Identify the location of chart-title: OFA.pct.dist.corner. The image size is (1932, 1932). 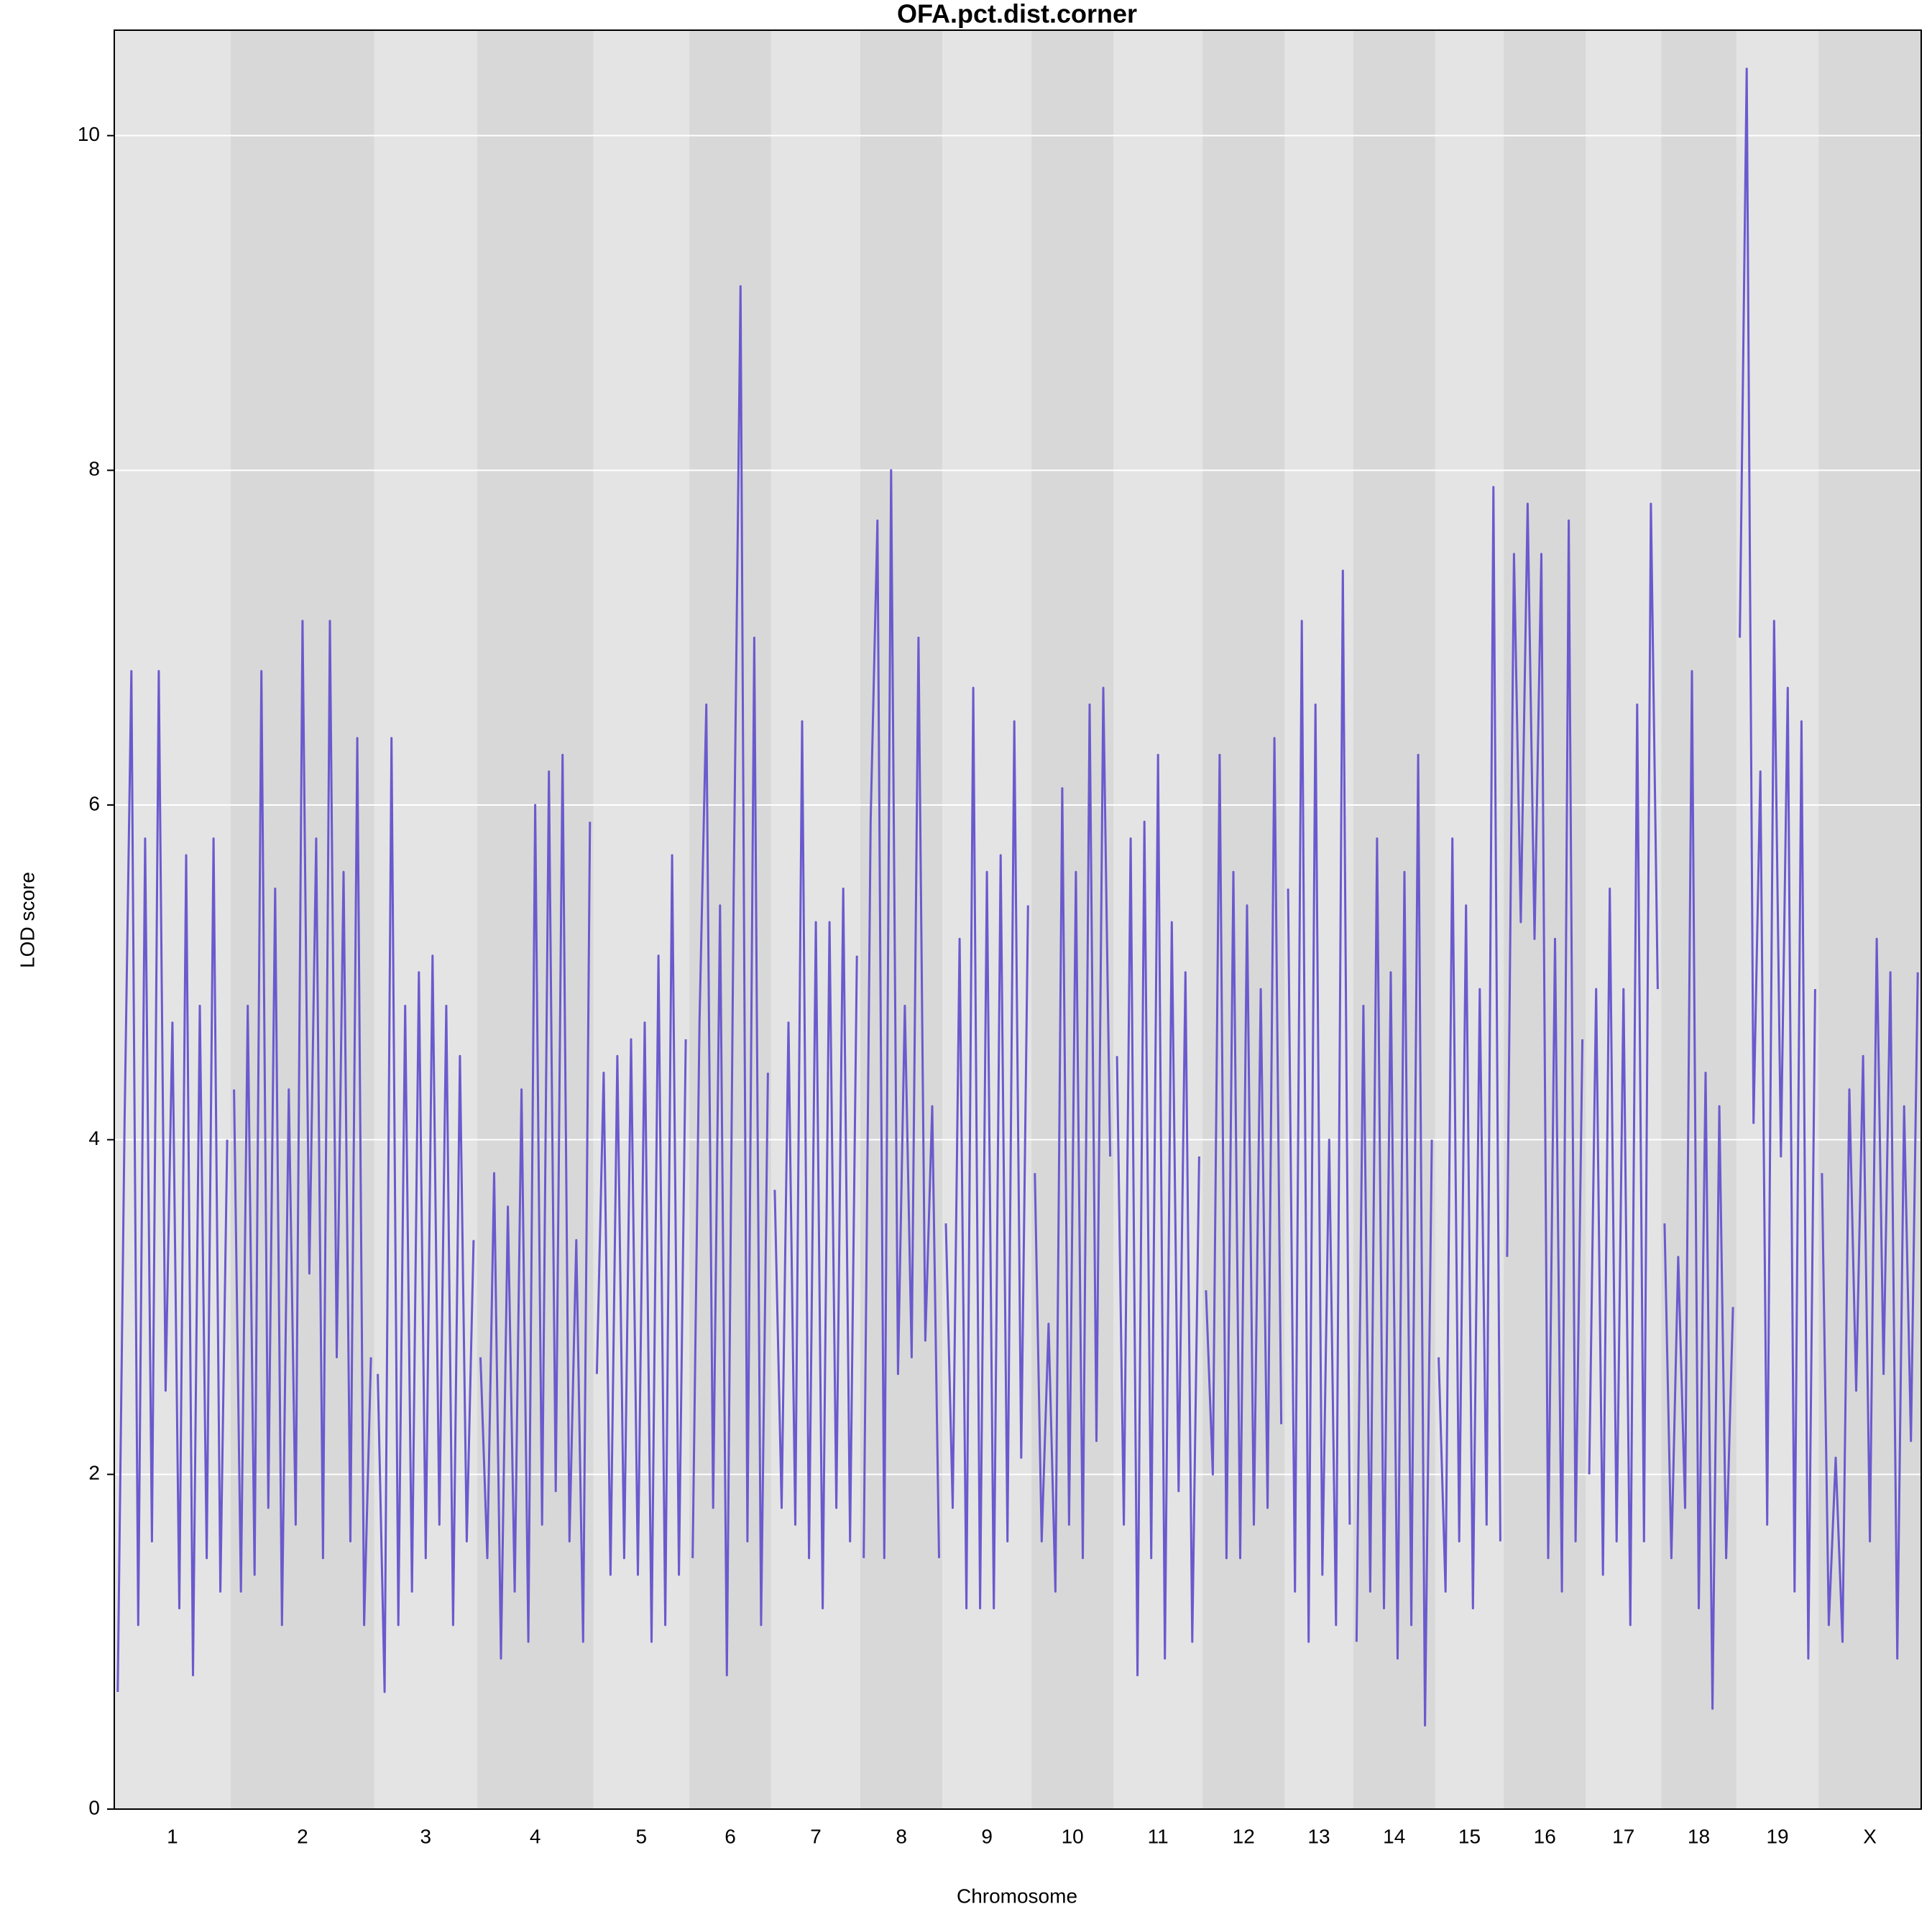
(1017, 14).